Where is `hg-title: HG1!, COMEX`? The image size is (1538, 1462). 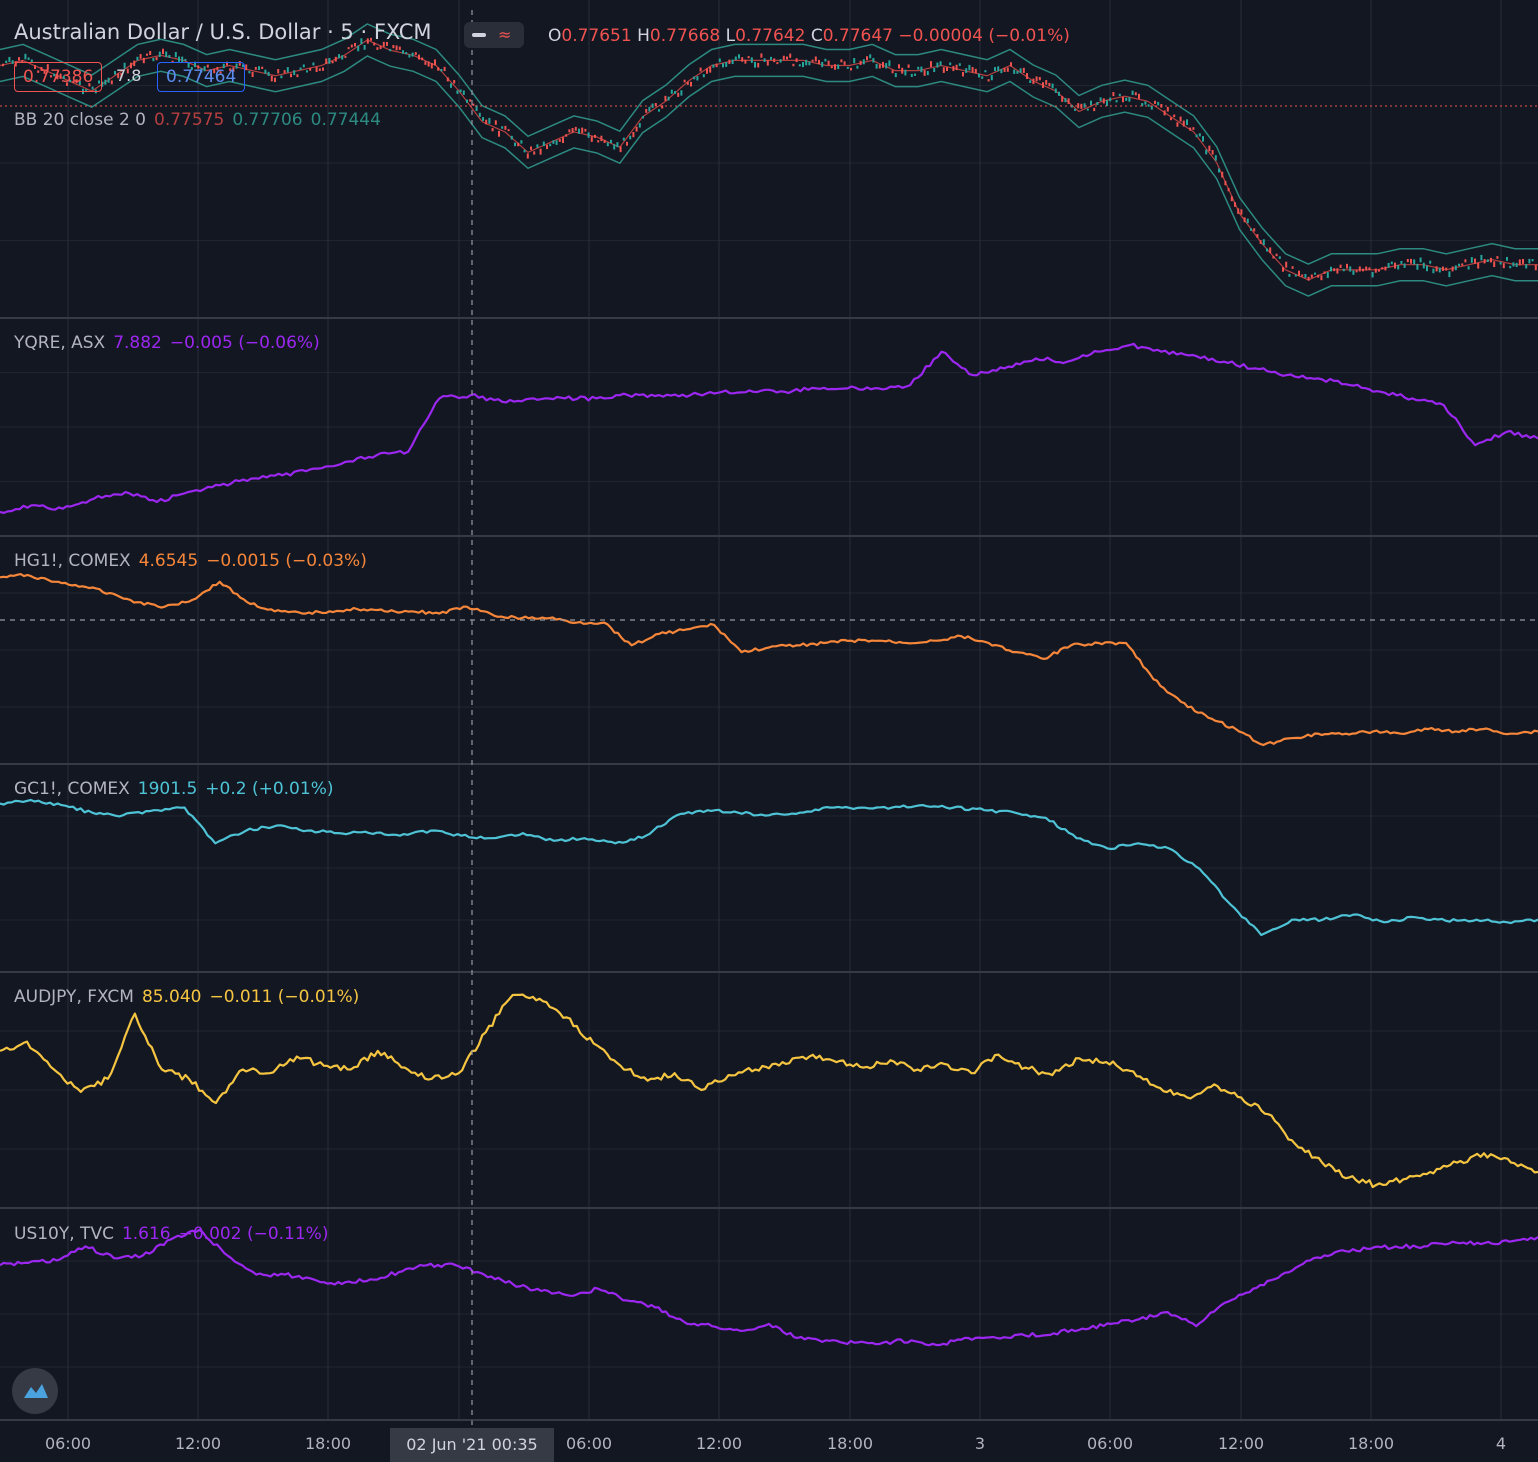
hg-title: HG1!, COMEX is located at coordinates (72, 561).